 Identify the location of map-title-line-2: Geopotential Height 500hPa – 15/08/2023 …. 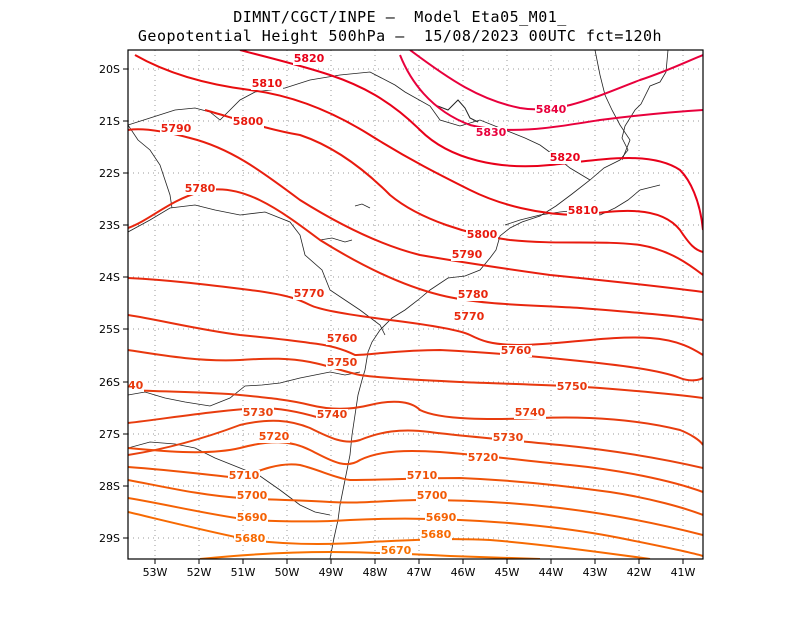
(400, 36).